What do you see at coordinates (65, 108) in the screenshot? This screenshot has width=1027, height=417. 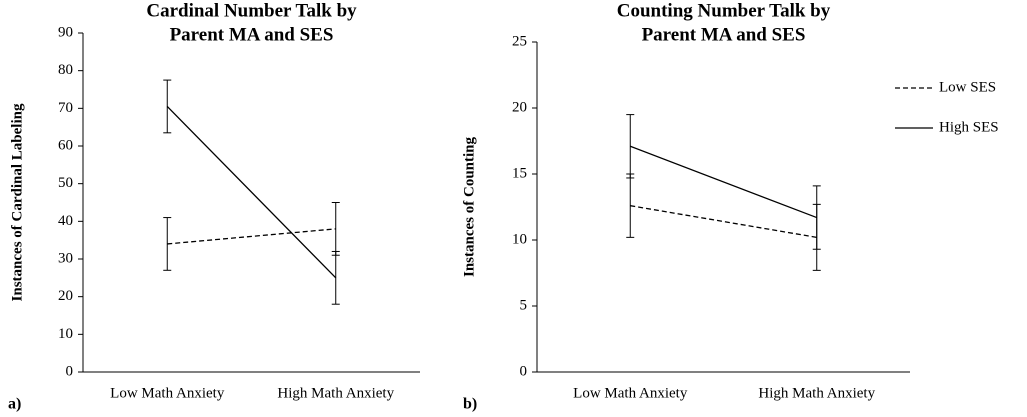 I see `y-tick-label: 70` at bounding box center [65, 108].